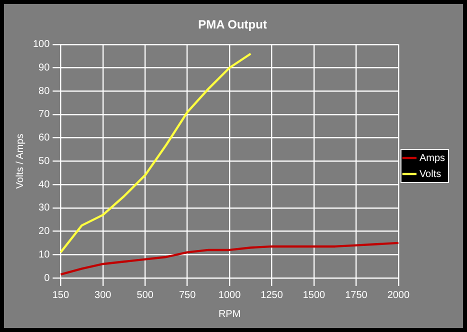 This screenshot has height=332, width=467. I want to click on y-tick-label: 10, so click(44, 254).